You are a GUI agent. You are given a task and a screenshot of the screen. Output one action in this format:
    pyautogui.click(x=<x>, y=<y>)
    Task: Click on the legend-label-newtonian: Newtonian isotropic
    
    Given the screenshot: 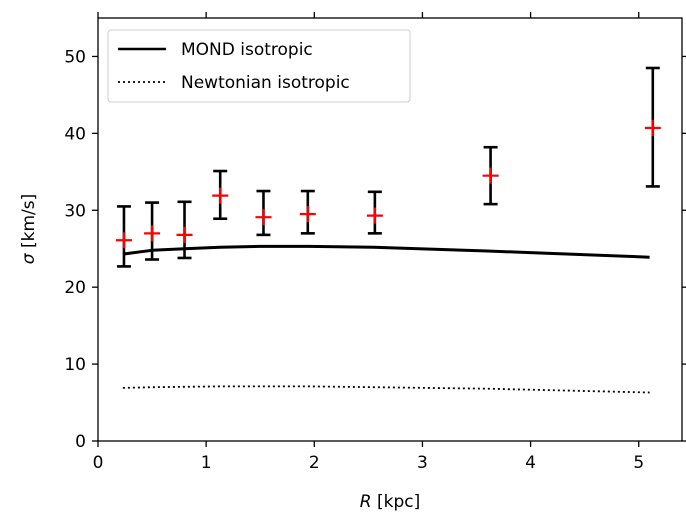 What is the action you would take?
    pyautogui.click(x=265, y=83)
    